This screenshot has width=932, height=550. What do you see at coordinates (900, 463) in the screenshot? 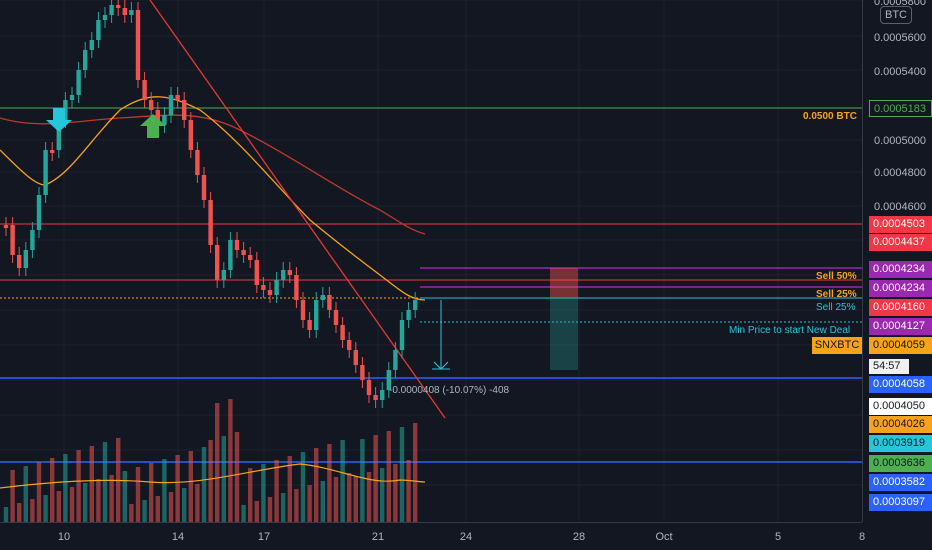
I see `price-badge: 0.0003636` at bounding box center [900, 463].